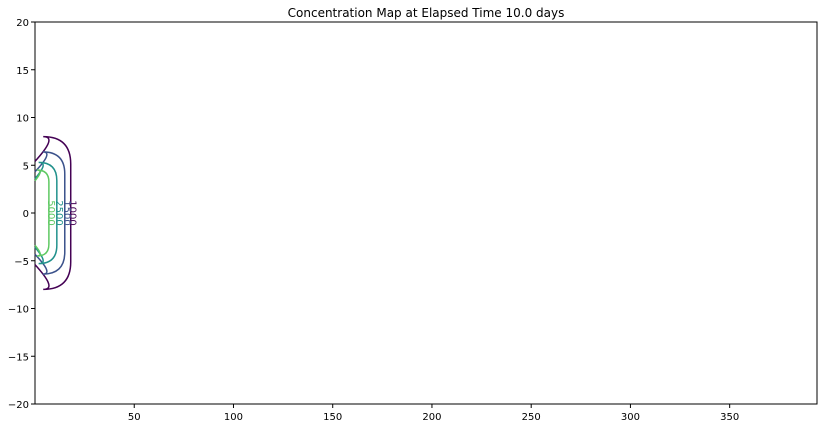  I want to click on y-tick-label: 15, so click(22, 71).